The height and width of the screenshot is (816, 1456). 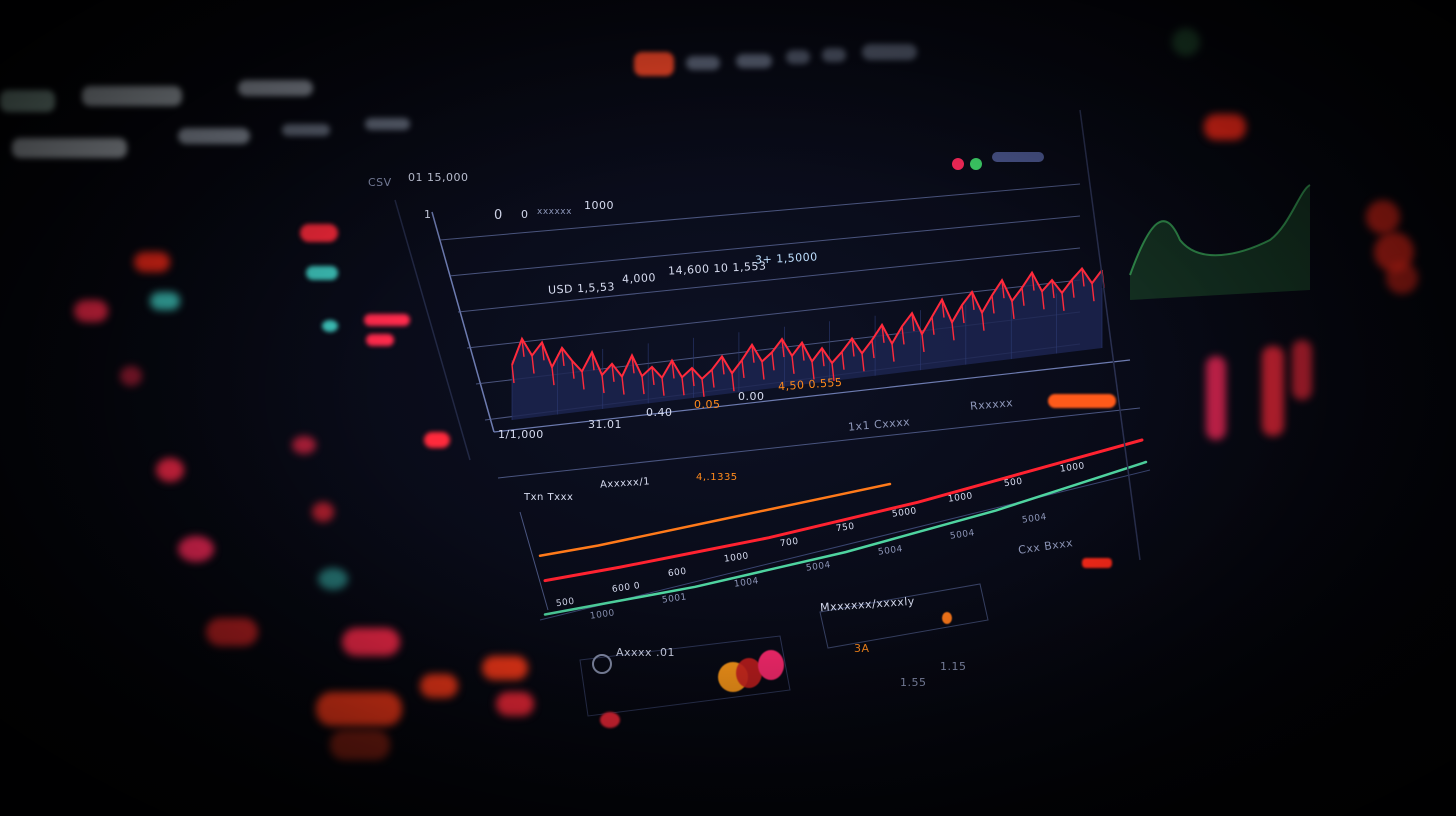 I want to click on chart-header-label: CSV, so click(x=380, y=182).